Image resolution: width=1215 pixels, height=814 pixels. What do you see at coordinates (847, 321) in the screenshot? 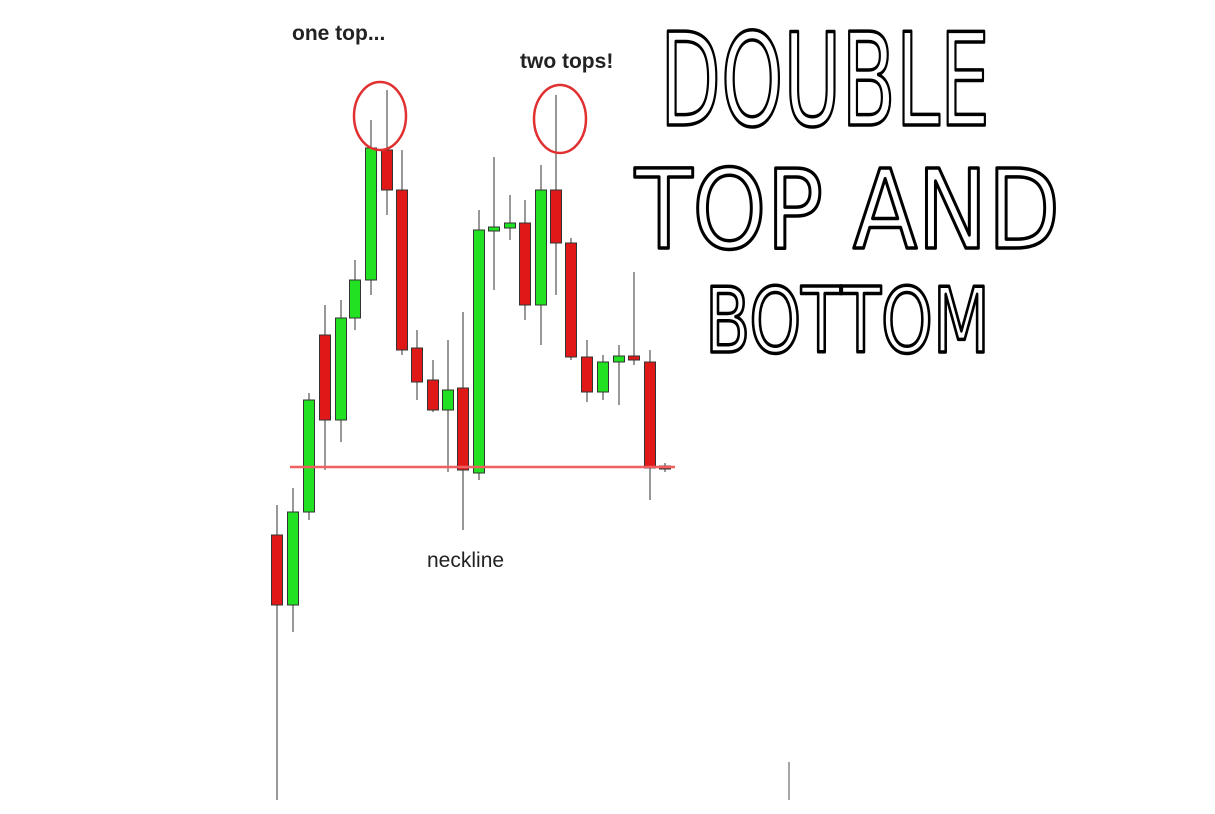
I see `heading-line: BOTTOM` at bounding box center [847, 321].